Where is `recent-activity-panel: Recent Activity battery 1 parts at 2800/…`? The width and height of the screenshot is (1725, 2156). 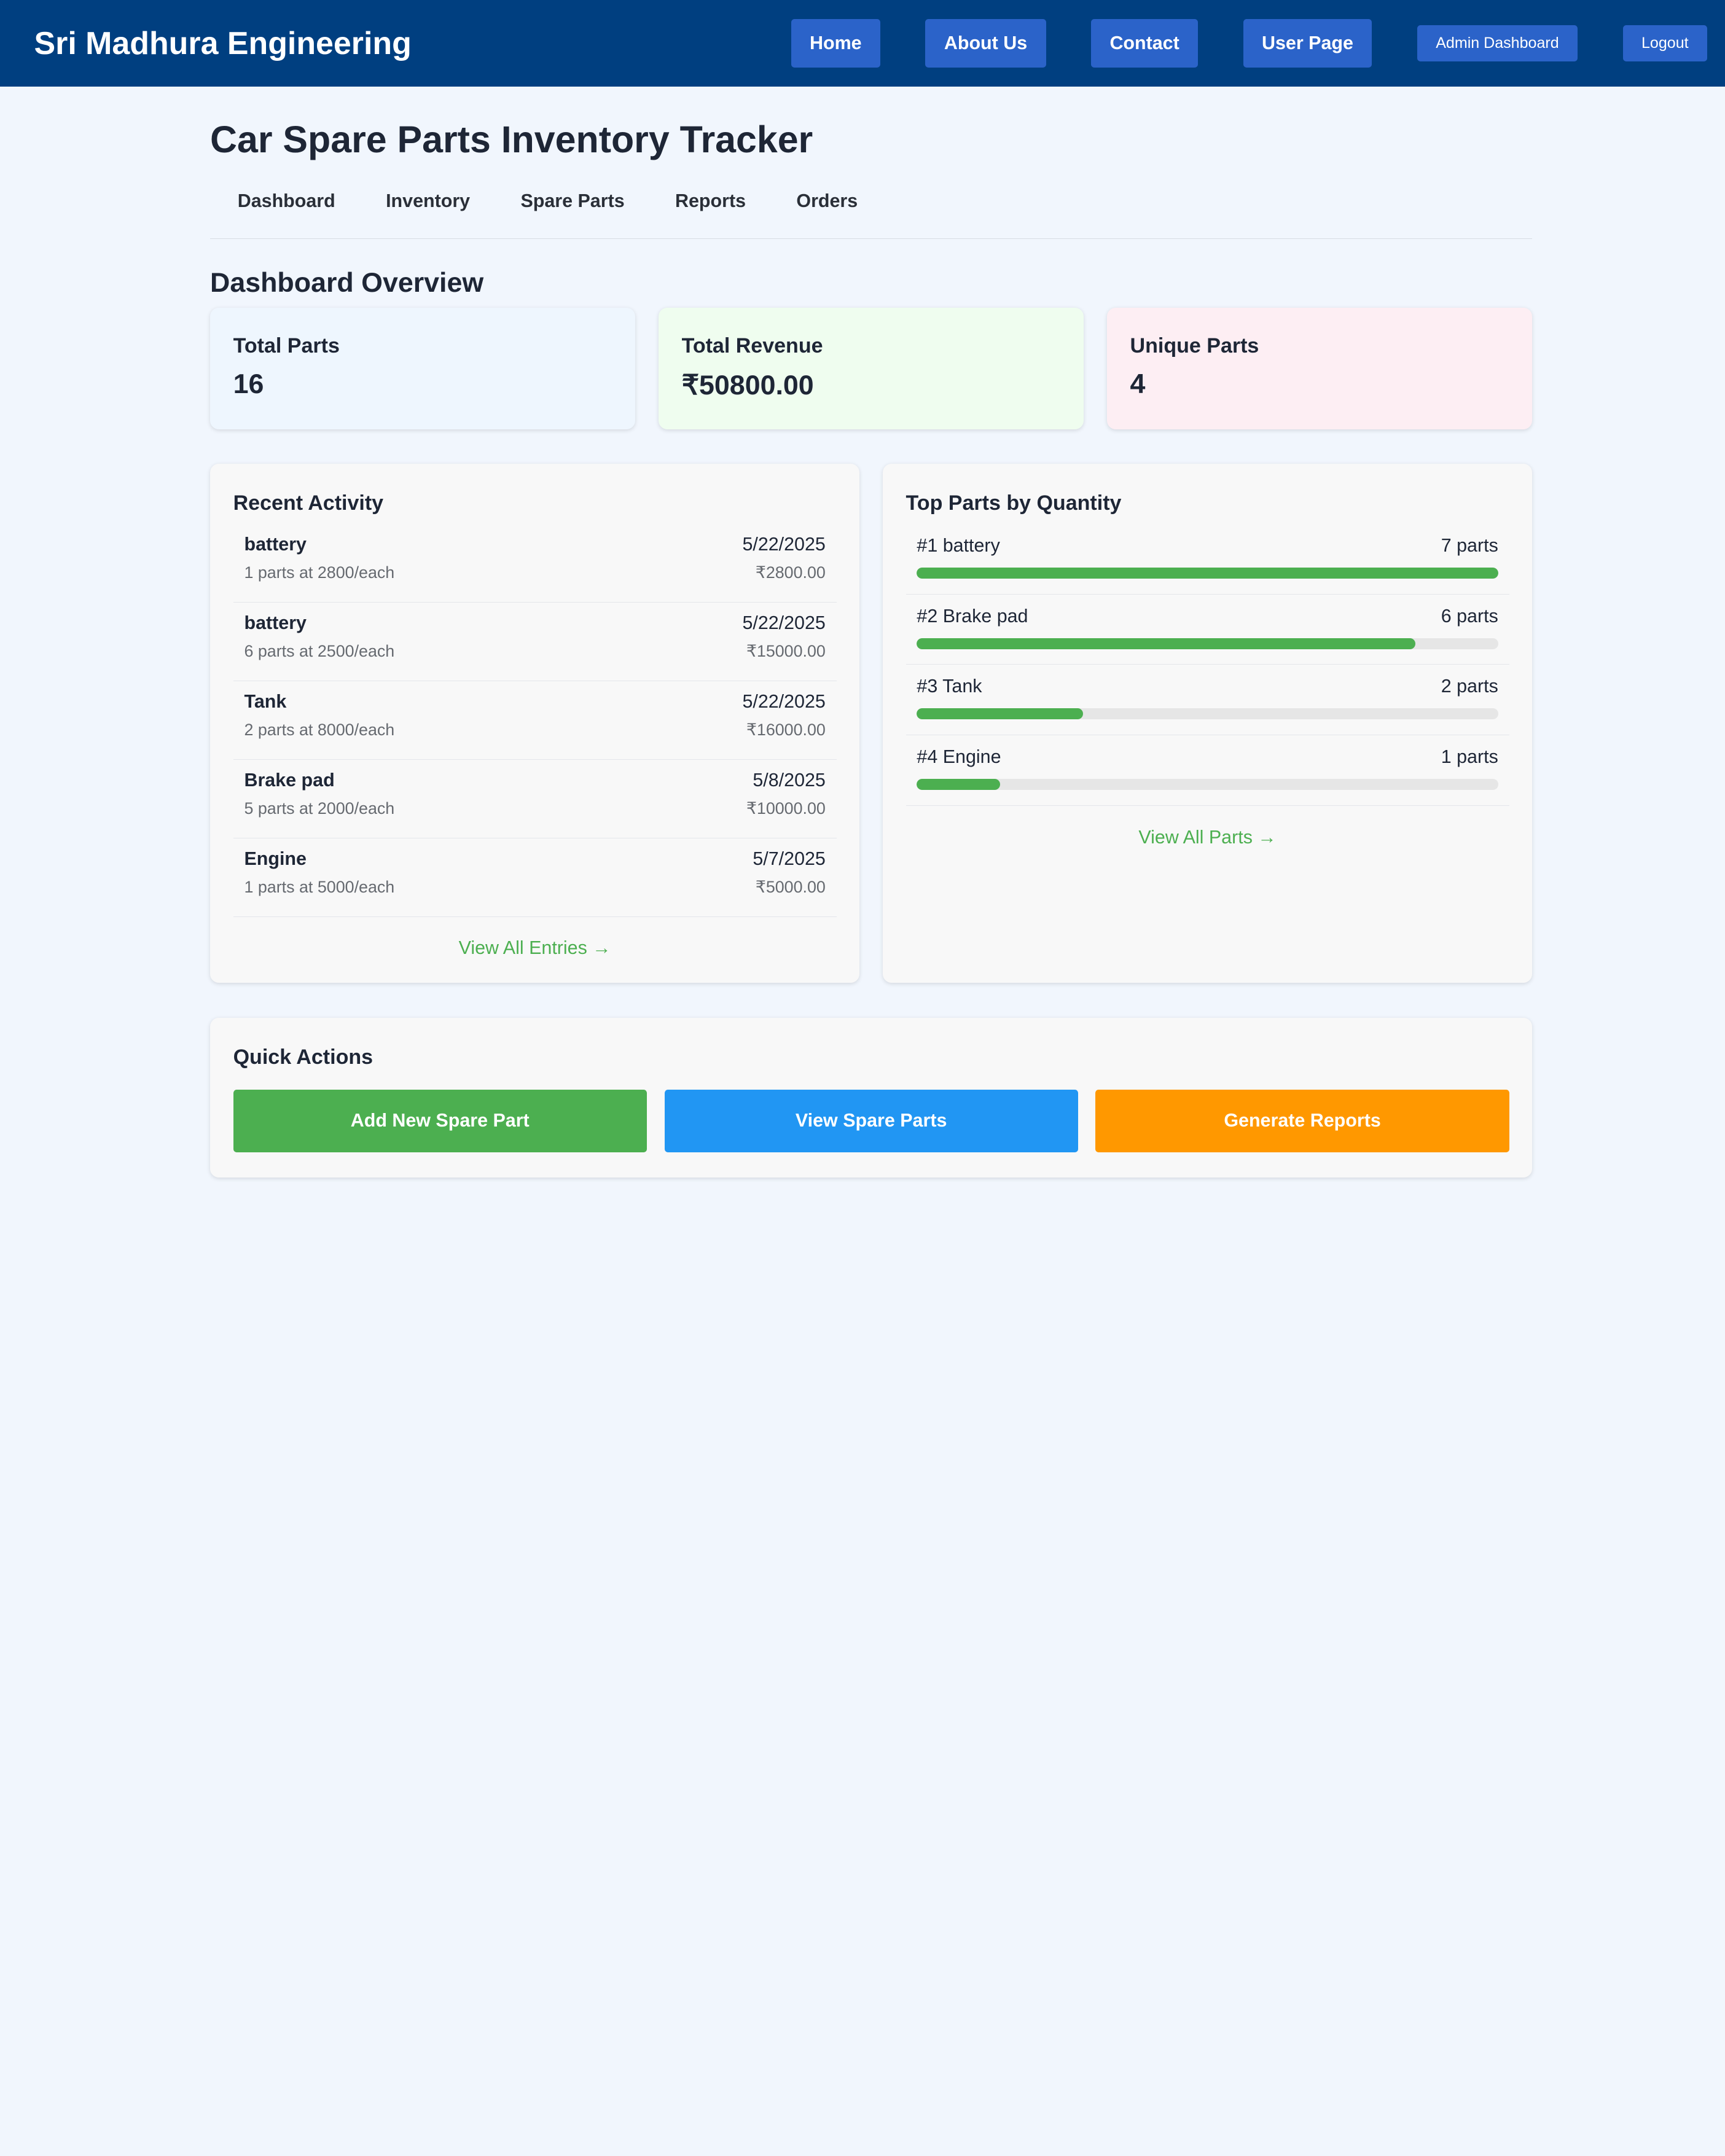
recent-activity-panel: Recent Activity battery 1 parts at 2800/… is located at coordinates (535, 723).